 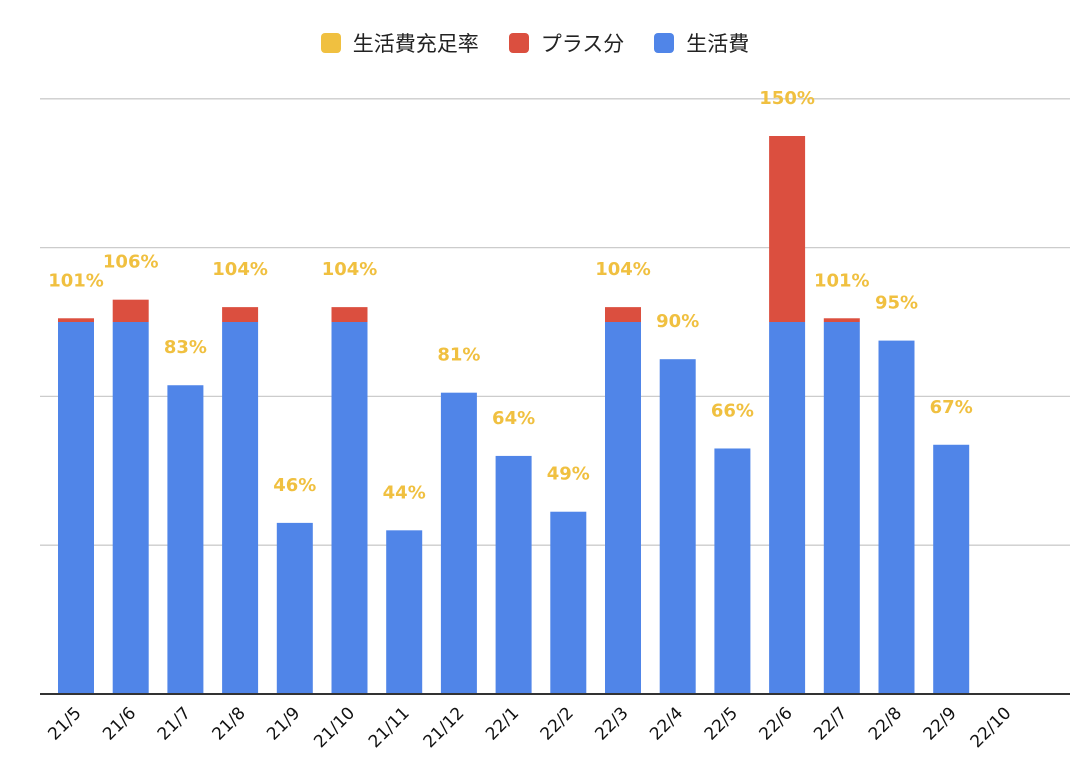 I want to click on x-tick-label: 22/10, so click(x=991, y=727).